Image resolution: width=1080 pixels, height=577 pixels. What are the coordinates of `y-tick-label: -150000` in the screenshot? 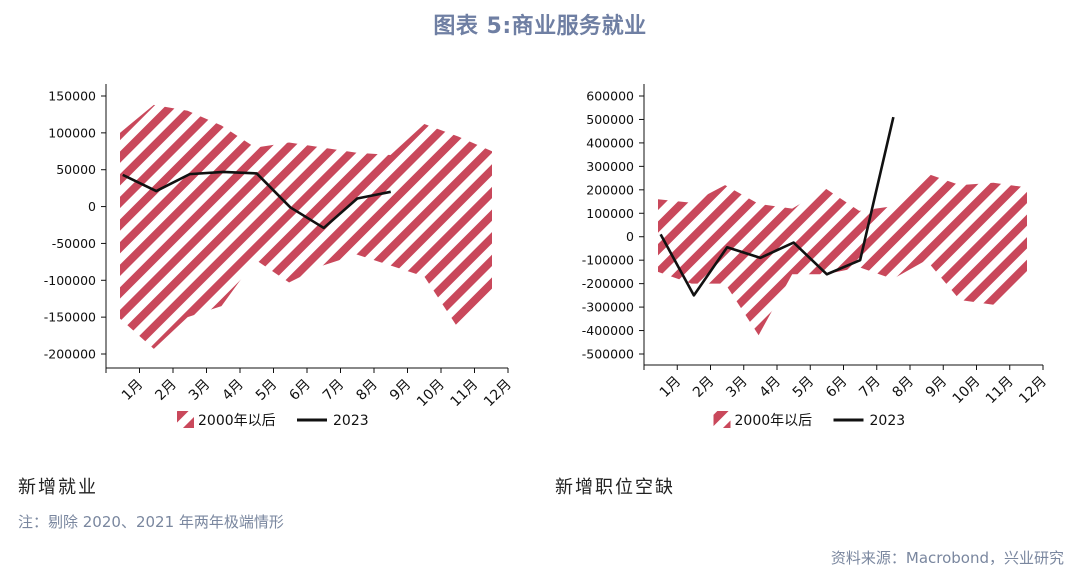 It's located at (70, 317).